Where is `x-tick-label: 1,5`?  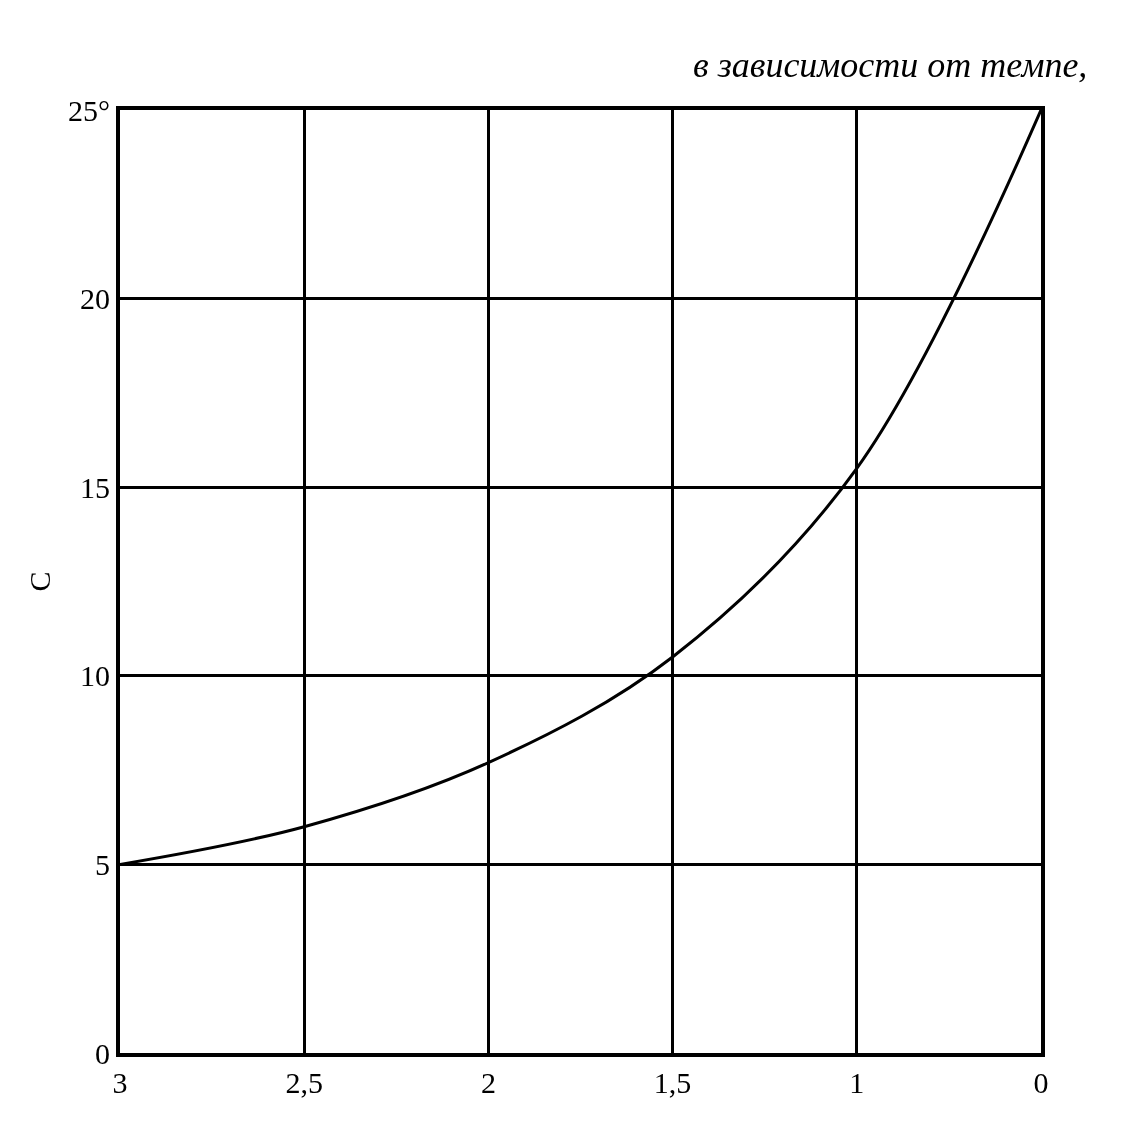
x-tick-label: 1,5 is located at coordinates (672, 1082).